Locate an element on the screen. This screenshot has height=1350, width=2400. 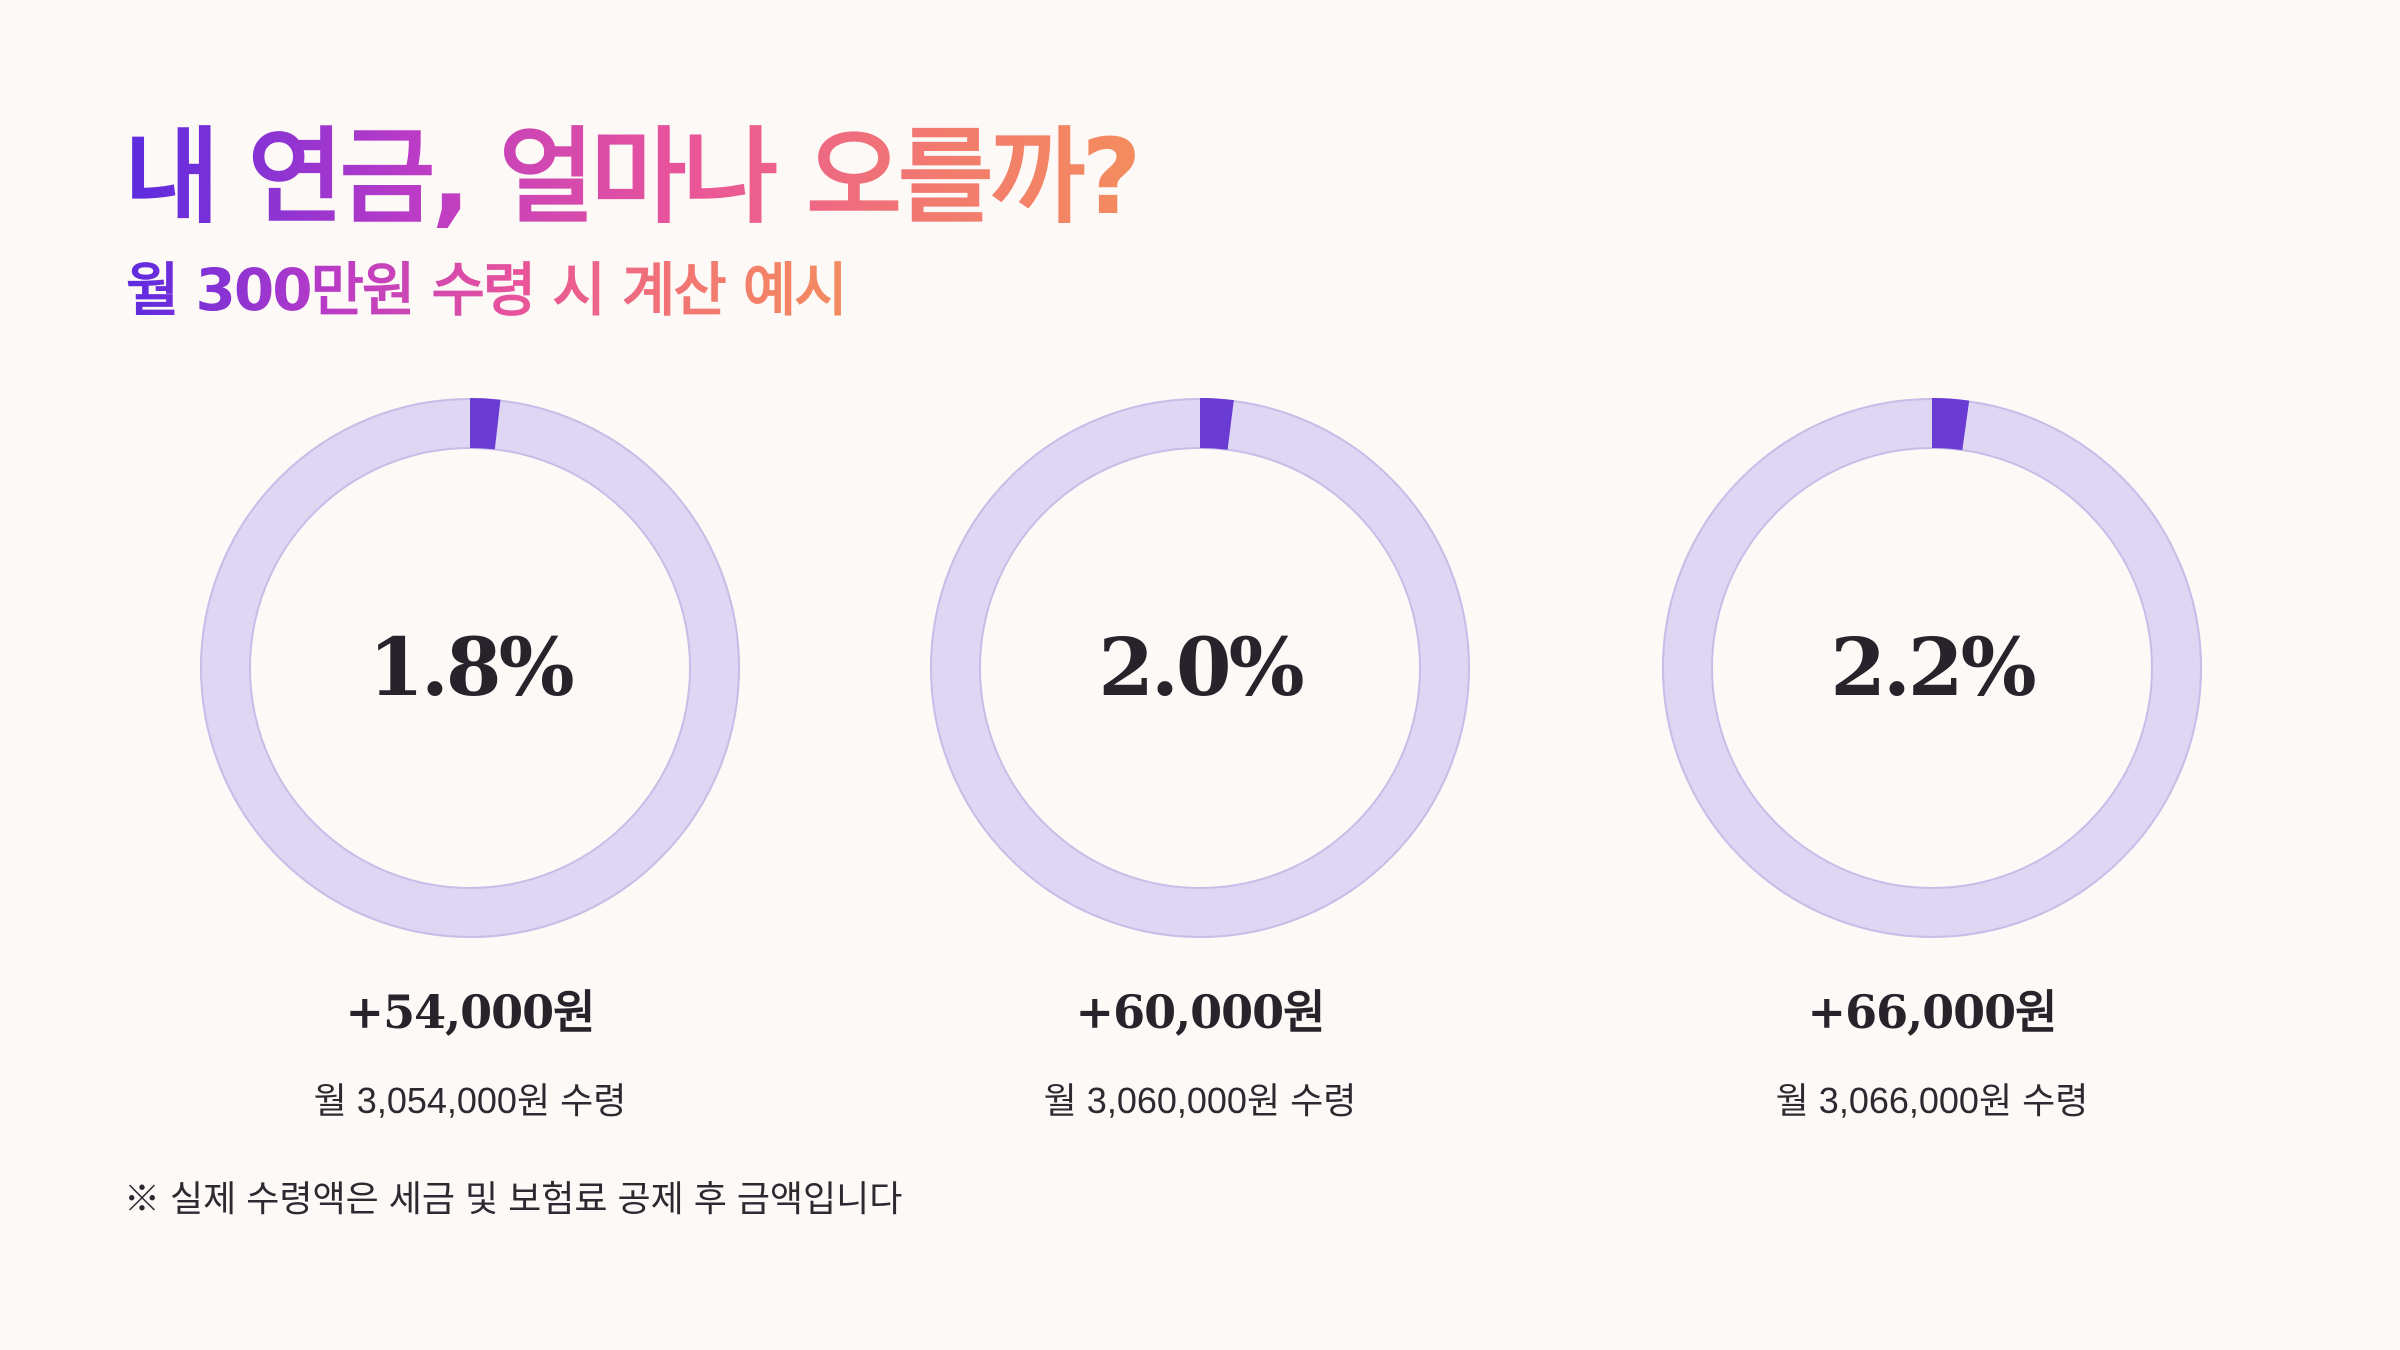
percent-label: 2.2% is located at coordinates (1933, 667).